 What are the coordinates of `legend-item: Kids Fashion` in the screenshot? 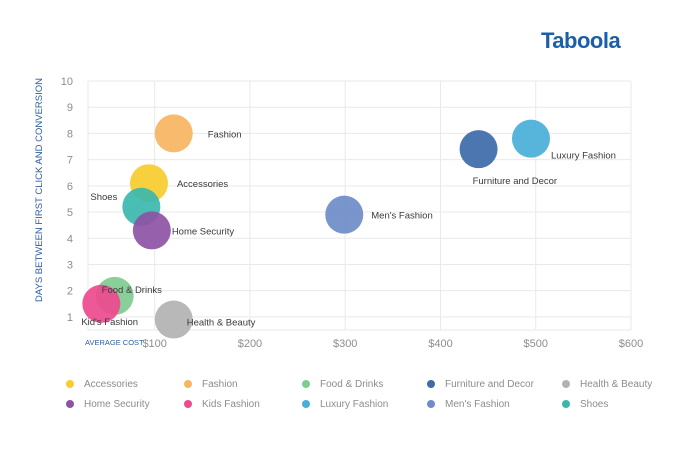 It's located at (243, 404).